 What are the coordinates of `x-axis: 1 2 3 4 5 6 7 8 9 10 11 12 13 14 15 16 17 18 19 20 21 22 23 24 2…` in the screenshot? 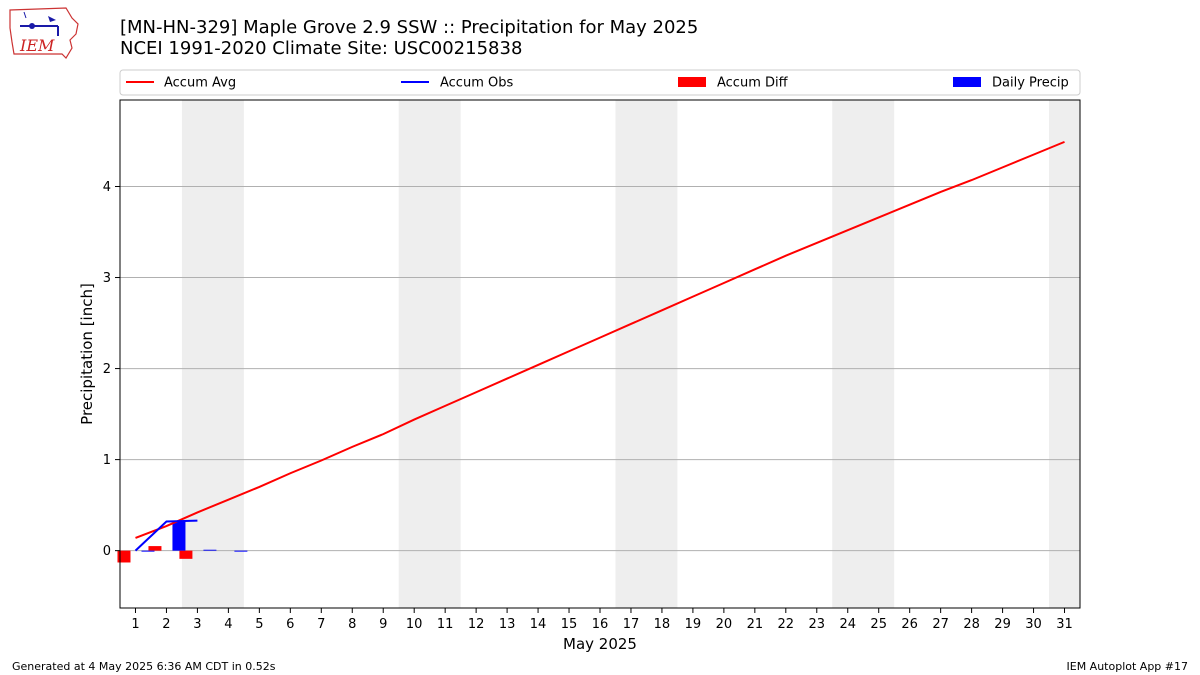 It's located at (602, 620).